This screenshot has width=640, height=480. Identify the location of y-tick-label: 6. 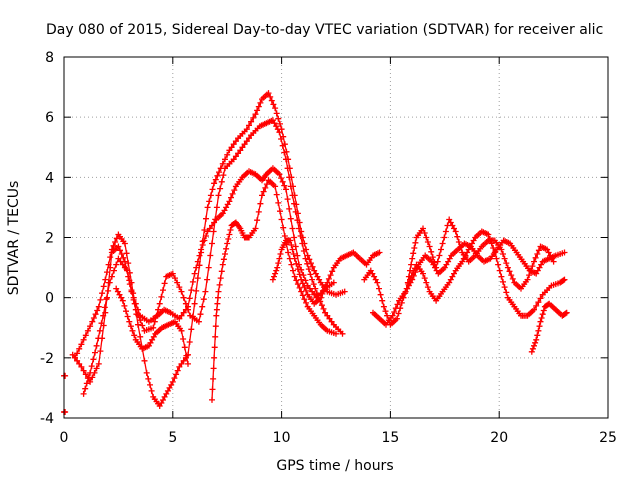
(49, 118).